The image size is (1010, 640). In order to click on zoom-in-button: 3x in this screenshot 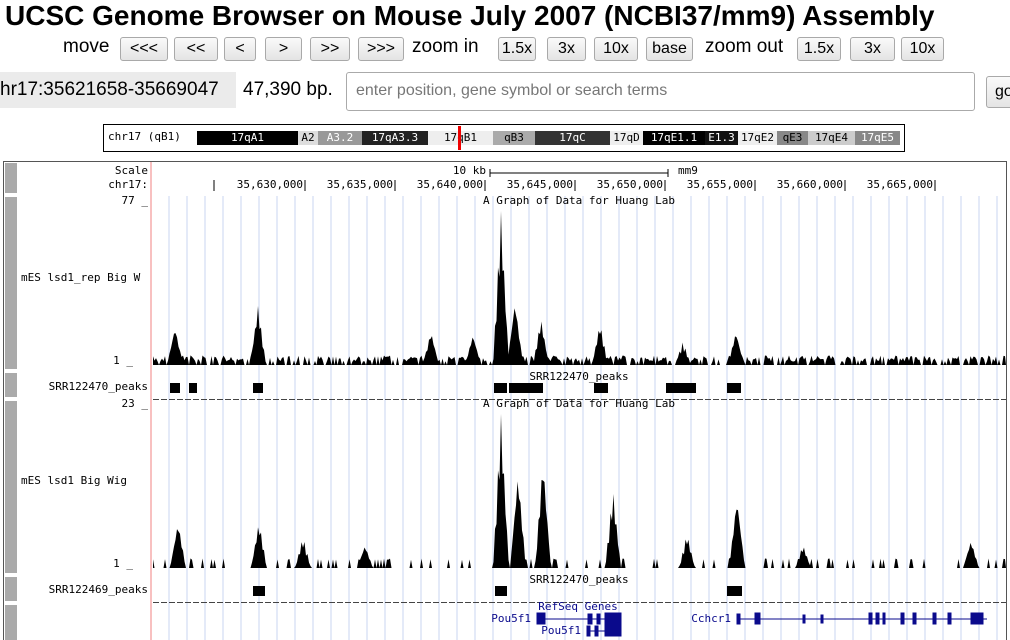, I will do `click(566, 49)`.